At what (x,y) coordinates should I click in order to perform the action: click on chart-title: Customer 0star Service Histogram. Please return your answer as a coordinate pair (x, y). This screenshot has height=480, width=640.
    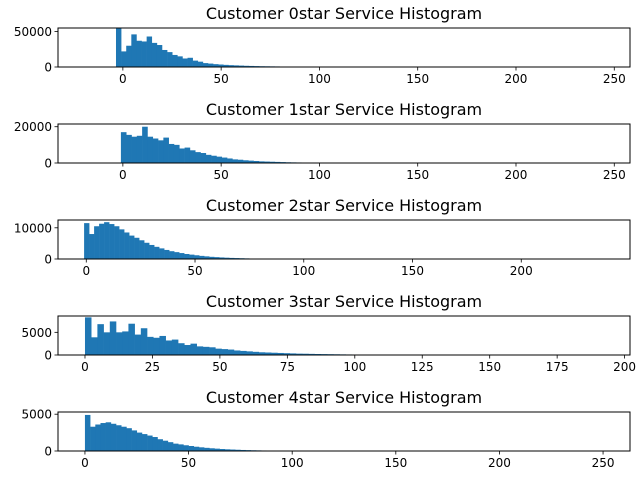
    Looking at the image, I should click on (344, 13).